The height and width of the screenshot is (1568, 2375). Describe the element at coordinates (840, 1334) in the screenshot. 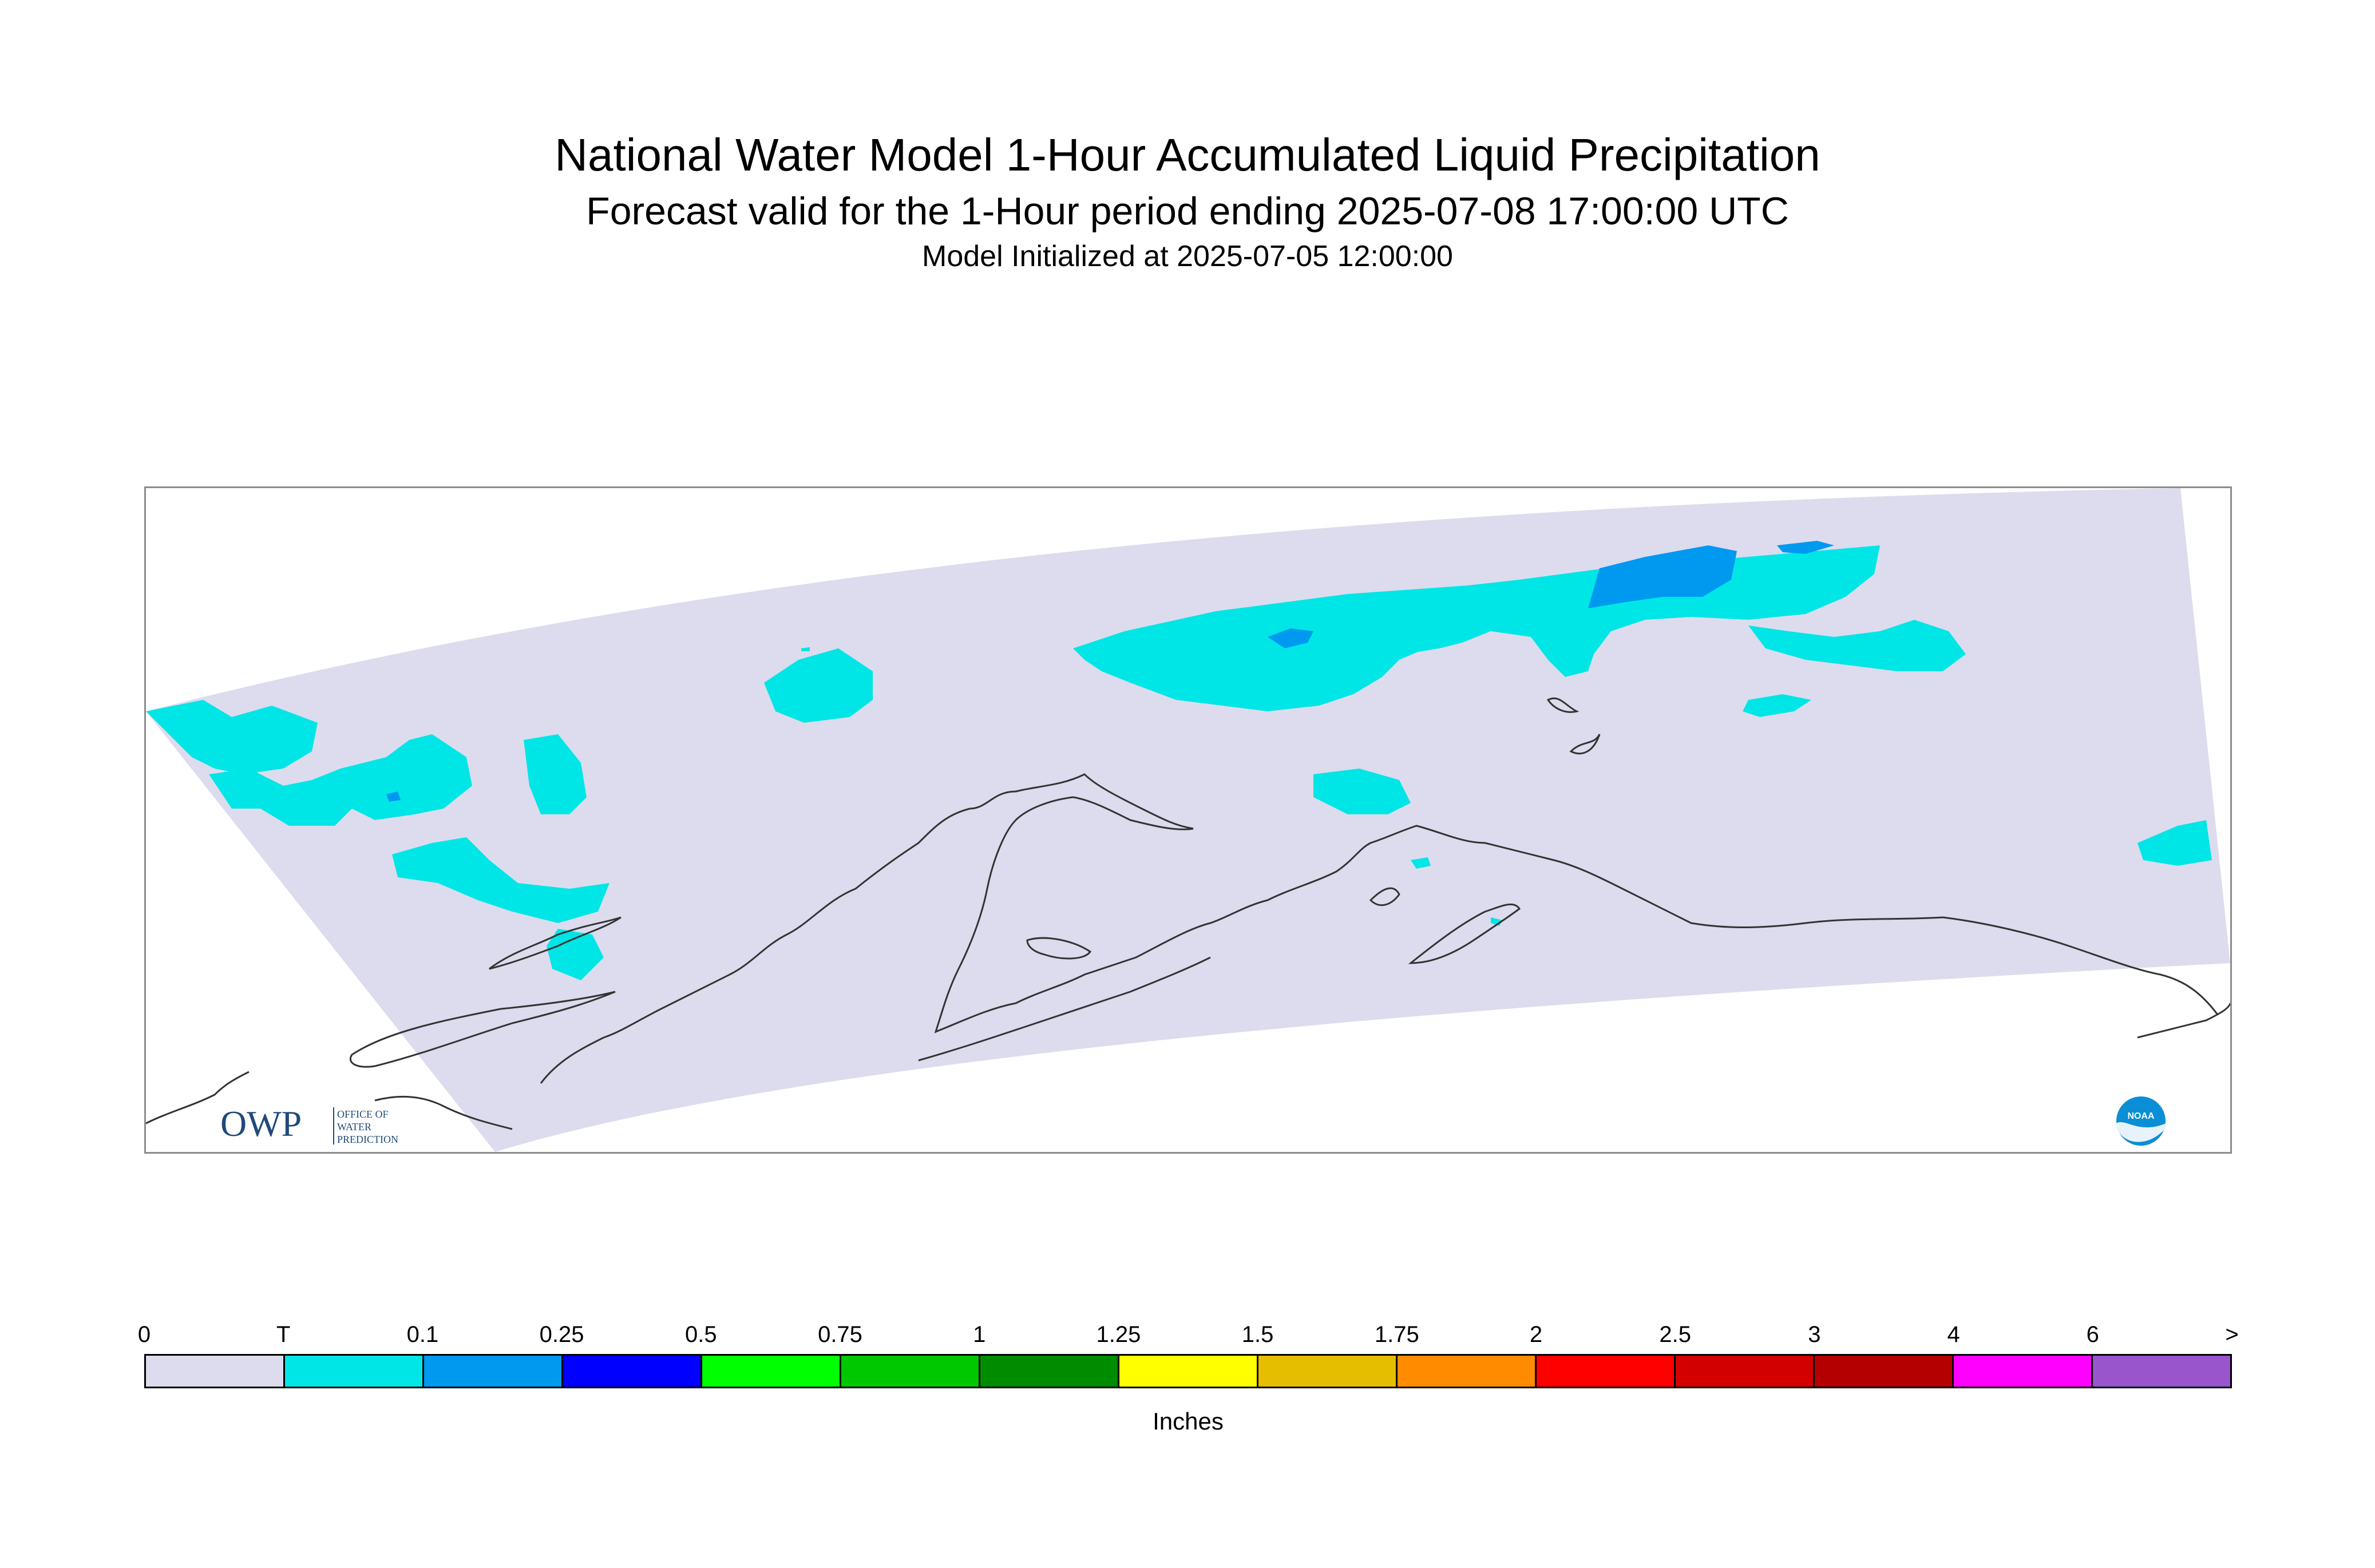

I see `legend-tick-label: 0.75` at that location.